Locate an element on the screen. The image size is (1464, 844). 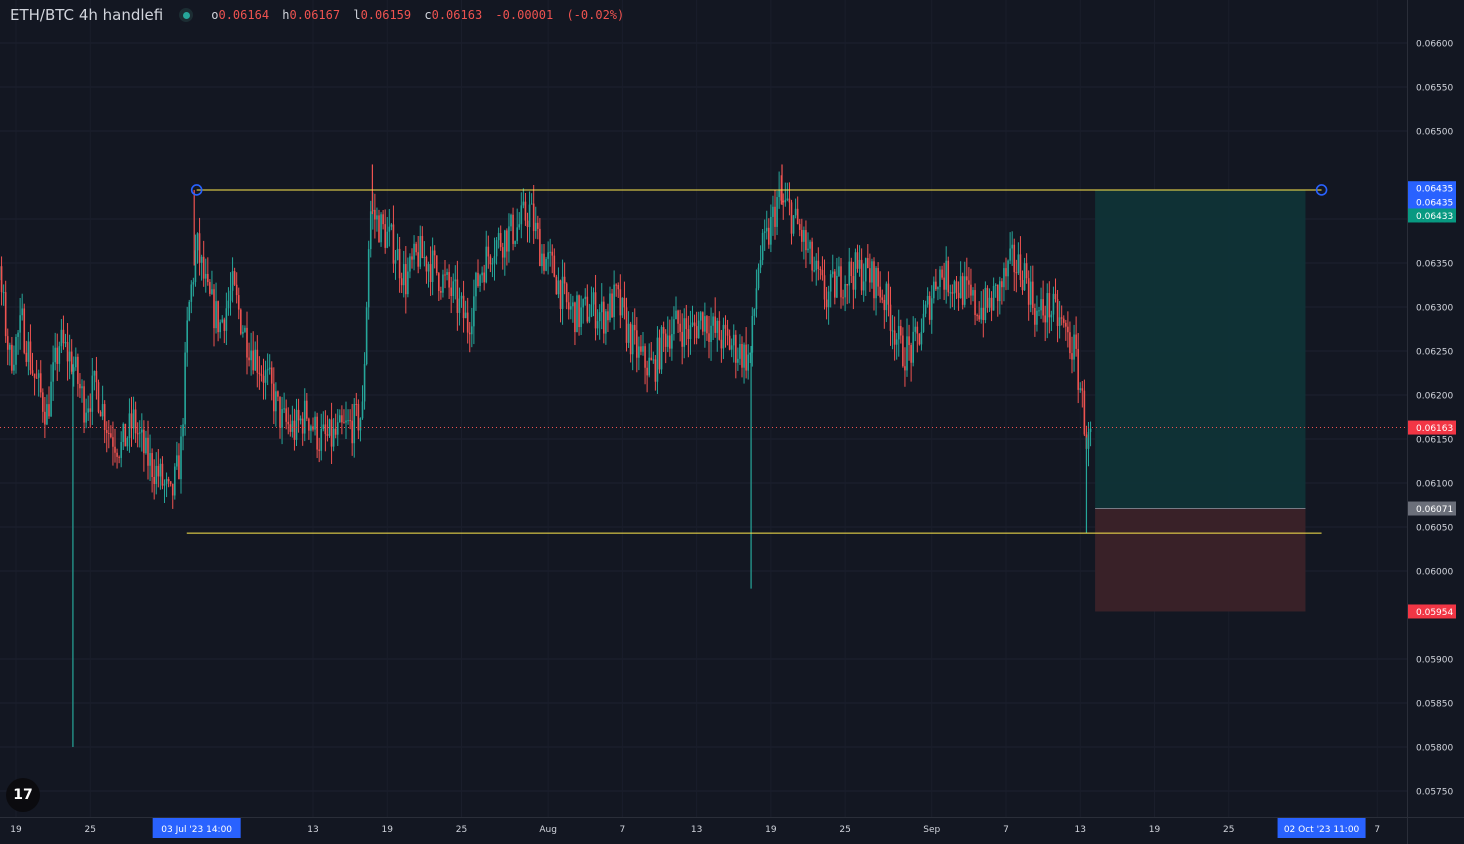
position-zones is located at coordinates (1200, 400).